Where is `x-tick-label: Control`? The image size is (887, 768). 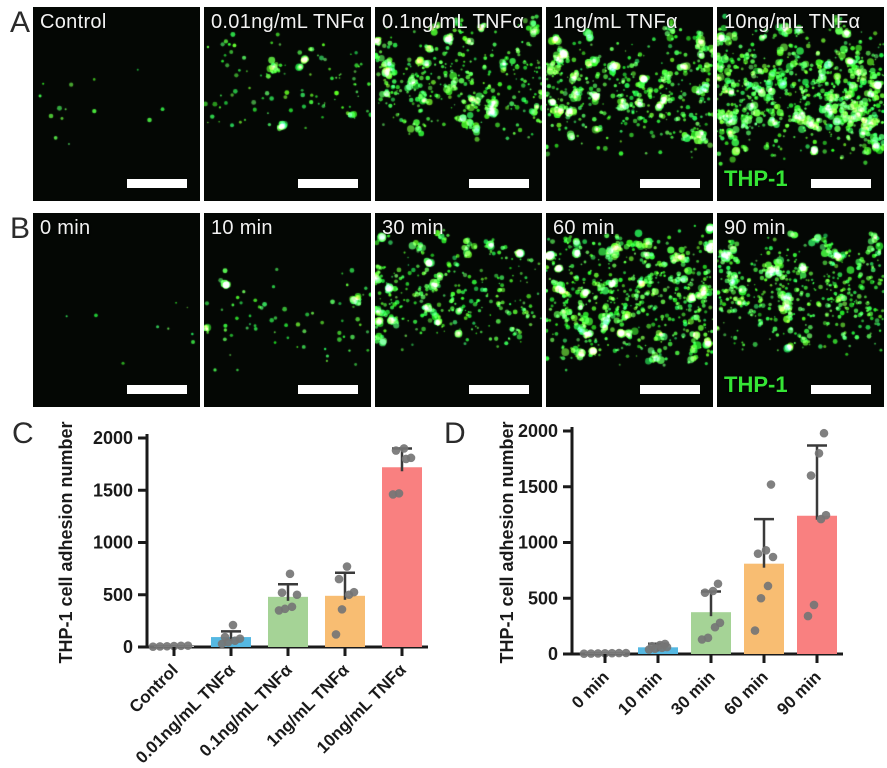
x-tick-label: Control is located at coordinates (154, 688).